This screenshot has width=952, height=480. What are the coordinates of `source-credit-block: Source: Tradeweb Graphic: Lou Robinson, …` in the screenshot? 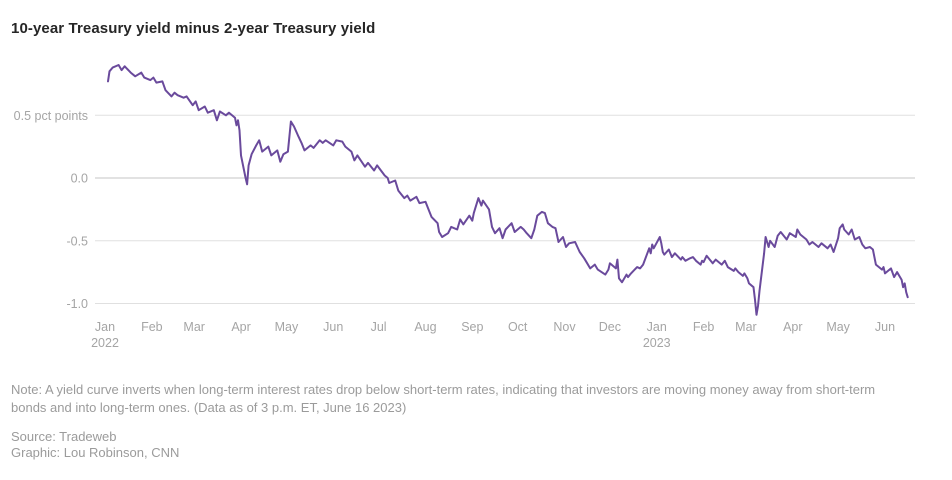 It's located at (95, 445).